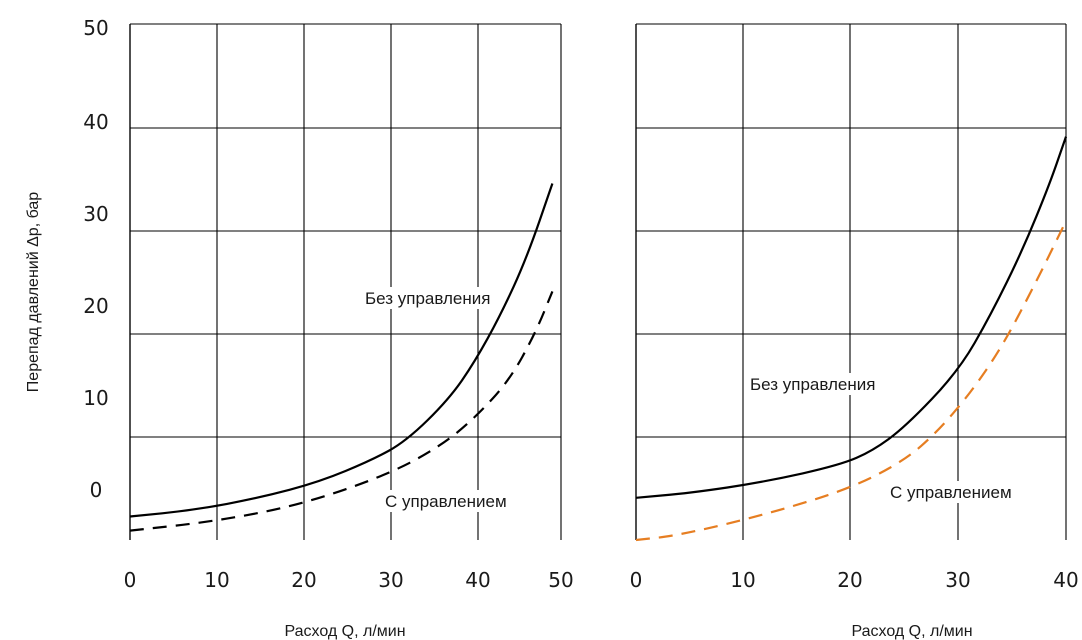 Image resolution: width=1082 pixels, height=640 pixels. I want to click on x-tick-label: 50, so click(560, 580).